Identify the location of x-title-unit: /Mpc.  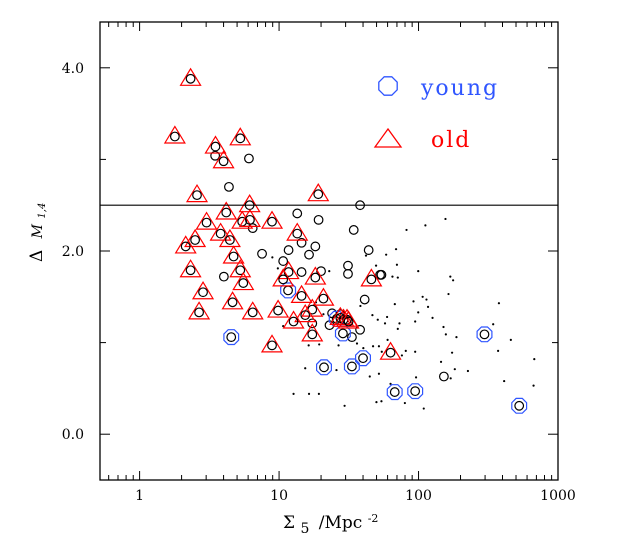
(341, 523).